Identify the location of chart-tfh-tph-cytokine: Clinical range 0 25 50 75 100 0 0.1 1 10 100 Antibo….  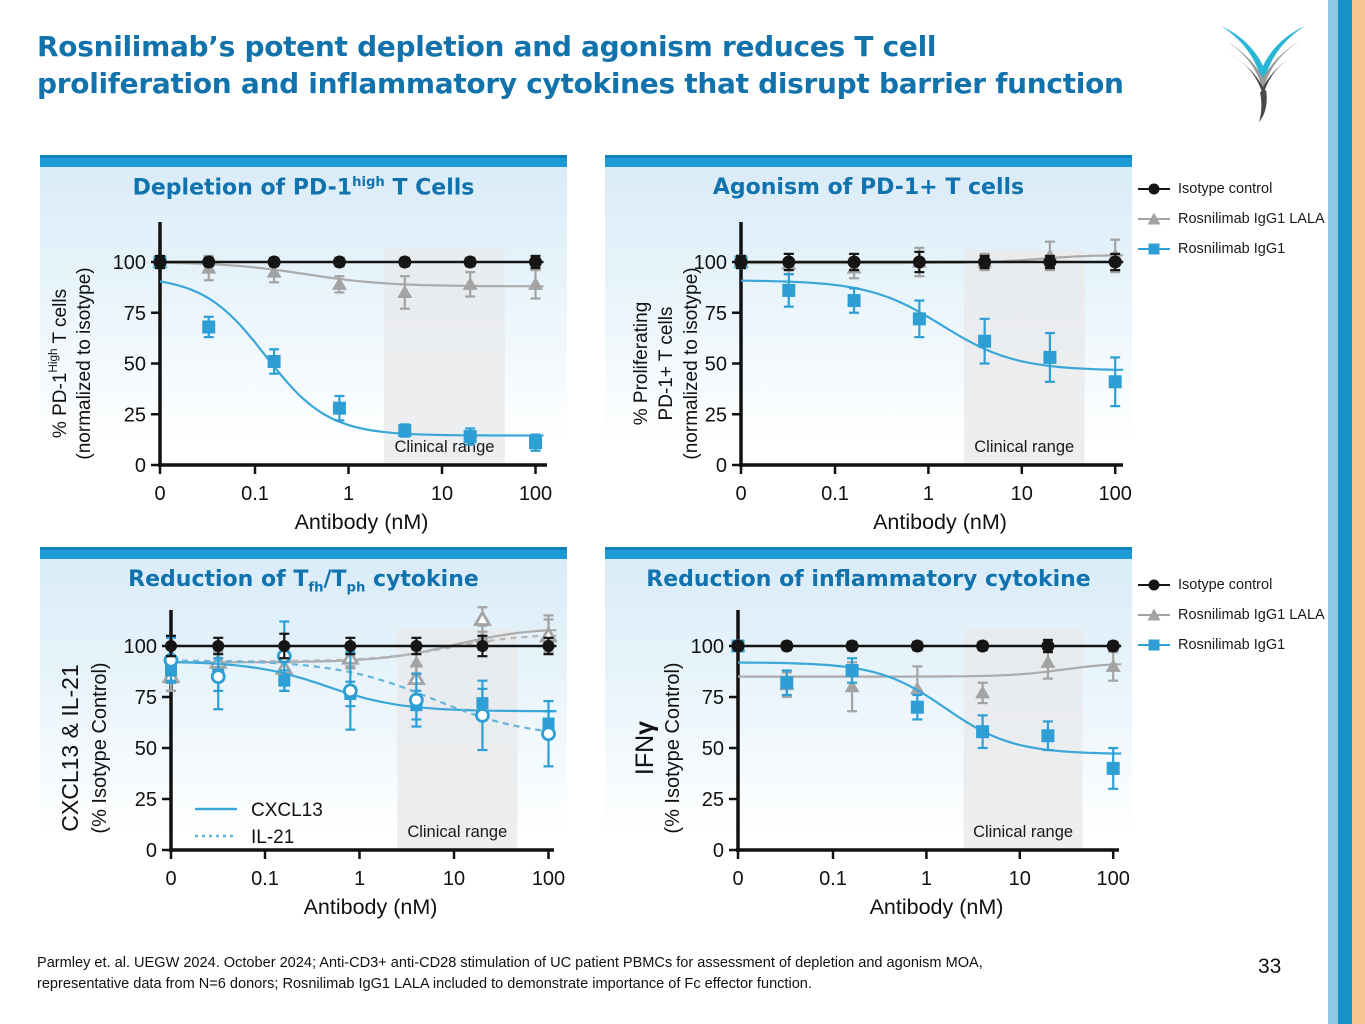
(311, 762).